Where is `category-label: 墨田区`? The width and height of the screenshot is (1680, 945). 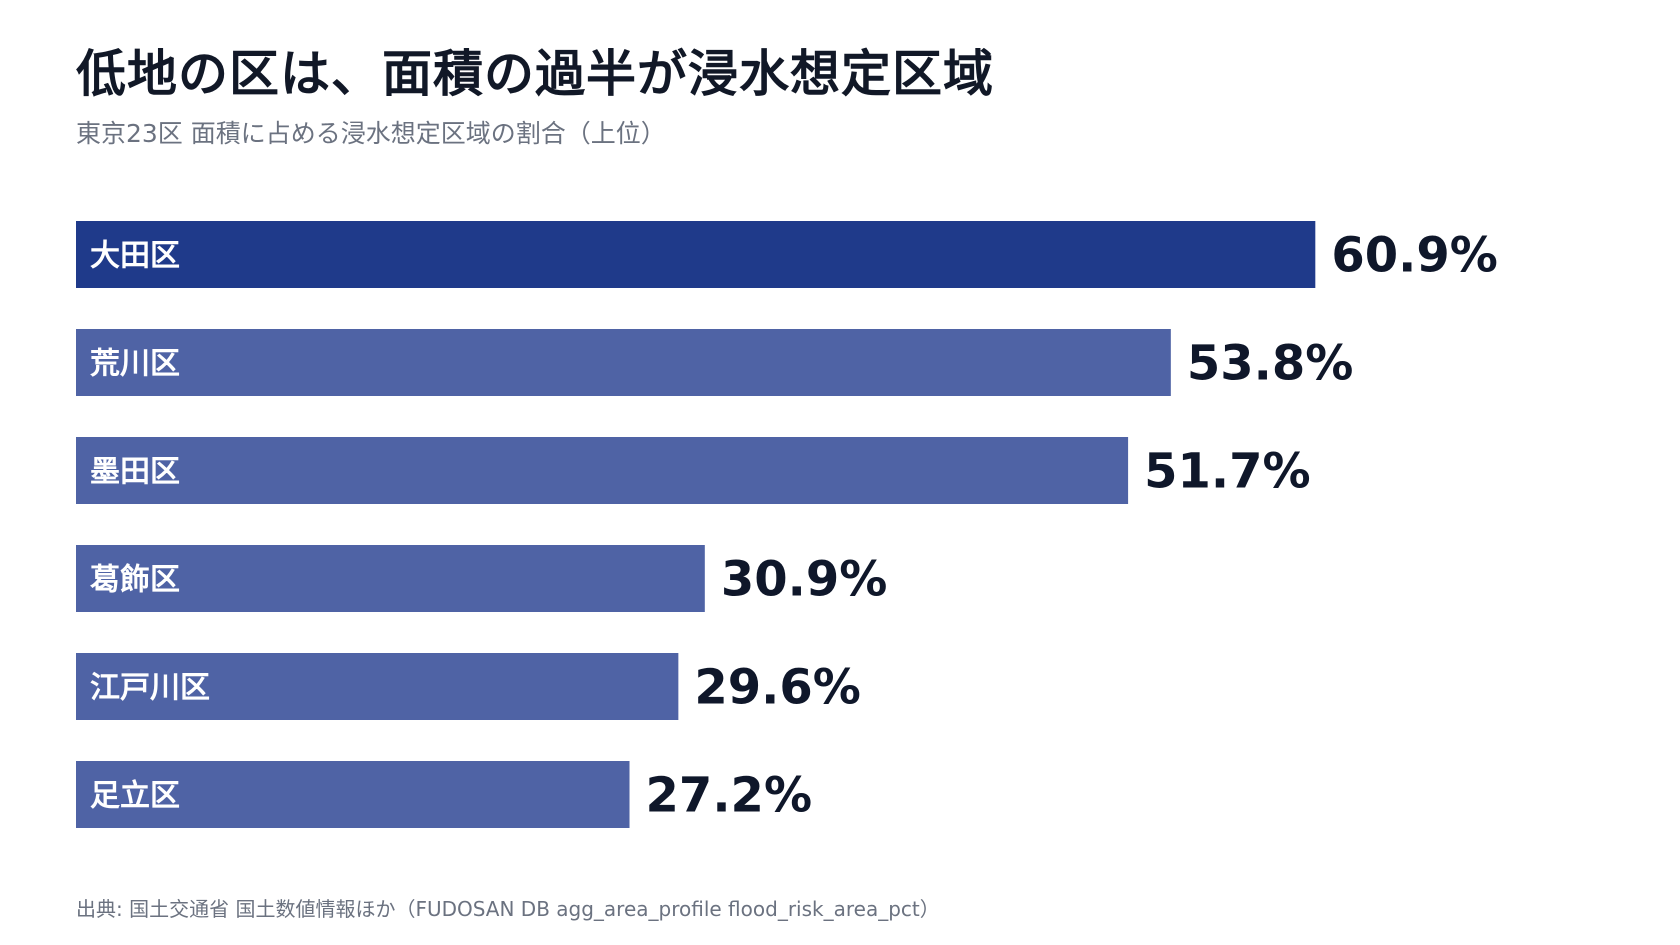 category-label: 墨田区 is located at coordinates (135, 472).